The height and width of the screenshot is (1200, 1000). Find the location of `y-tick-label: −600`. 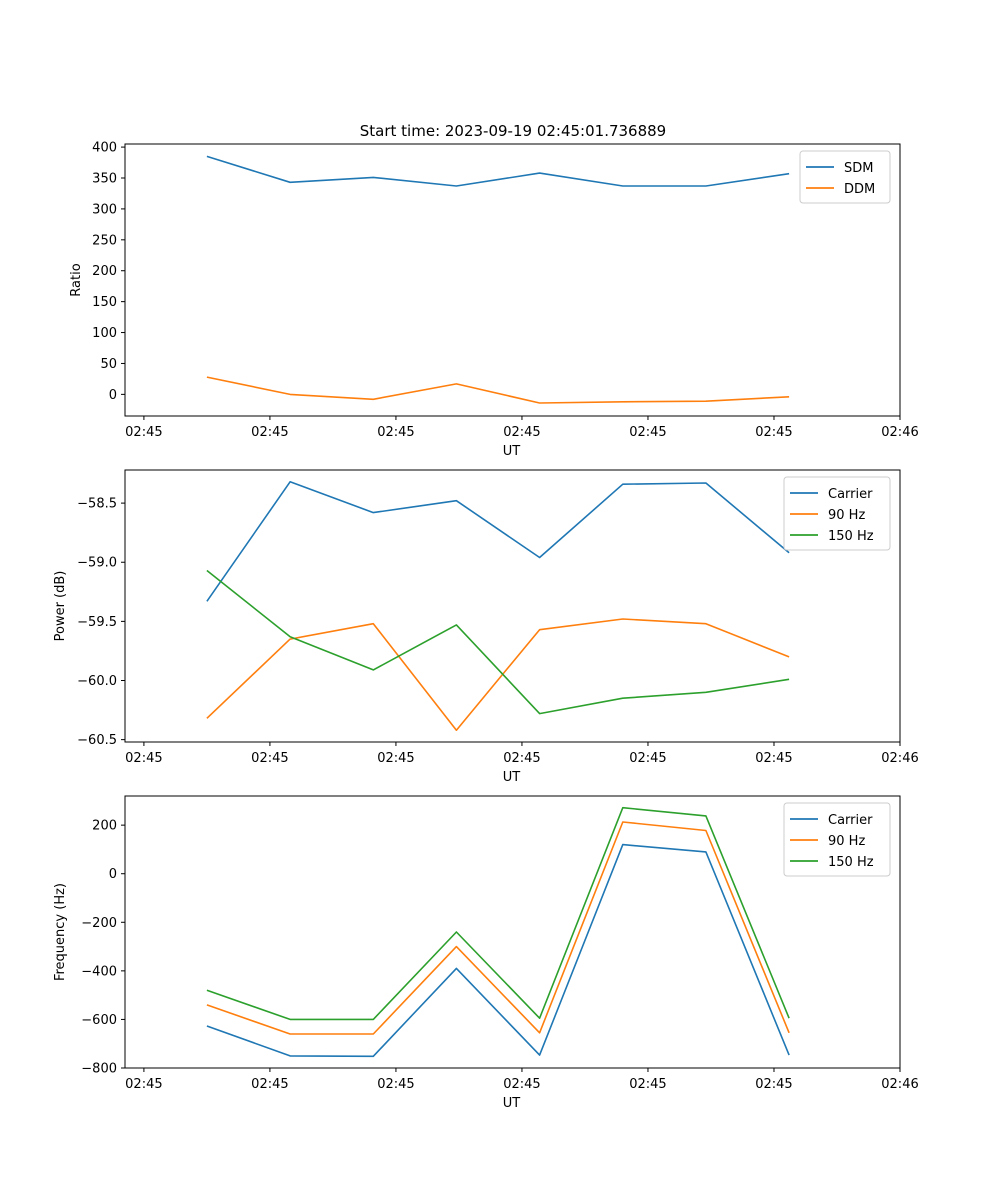

y-tick-label: −600 is located at coordinates (99, 1020).